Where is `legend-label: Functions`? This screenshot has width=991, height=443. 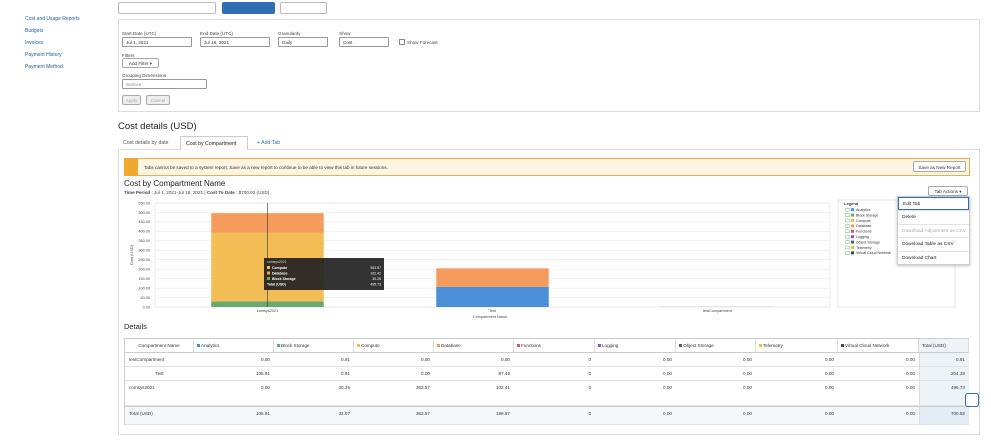
legend-label: Functions is located at coordinates (864, 232).